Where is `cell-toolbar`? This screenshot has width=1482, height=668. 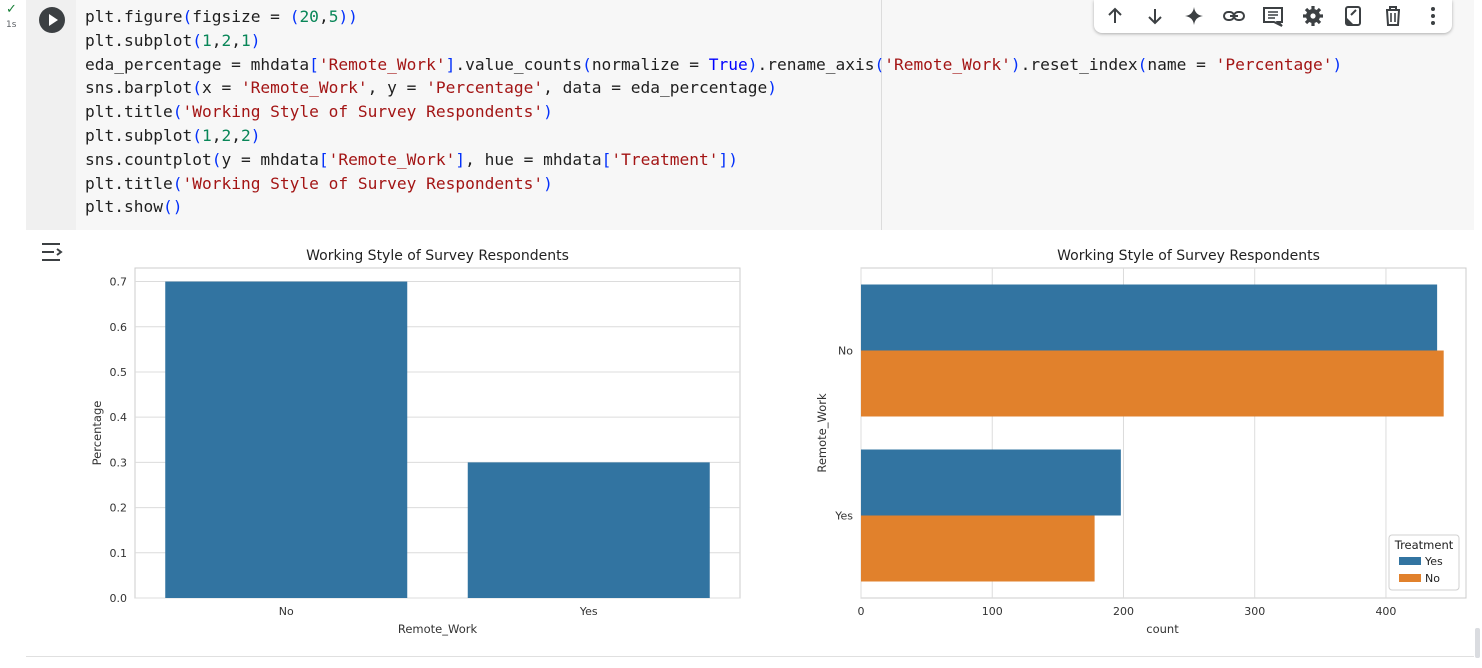
cell-toolbar is located at coordinates (1273, 16).